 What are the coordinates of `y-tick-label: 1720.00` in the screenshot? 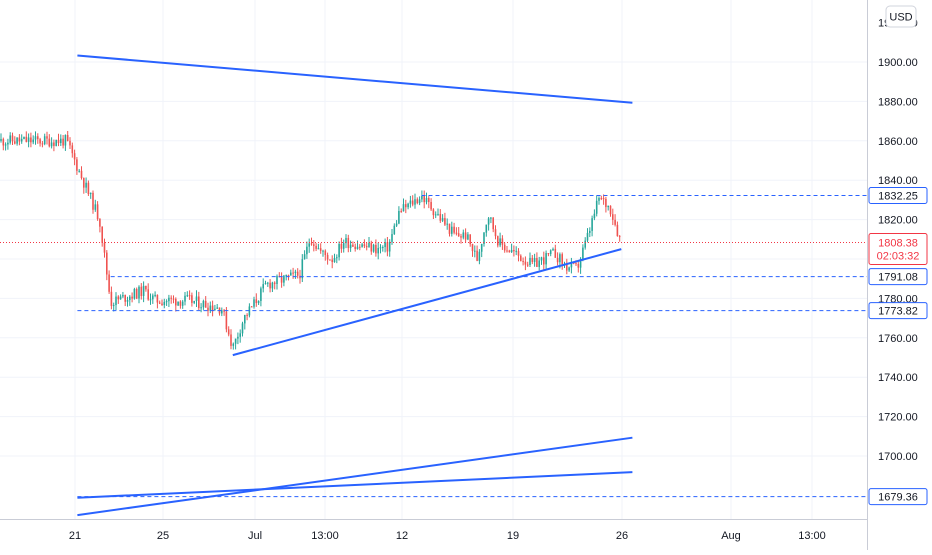 It's located at (898, 418).